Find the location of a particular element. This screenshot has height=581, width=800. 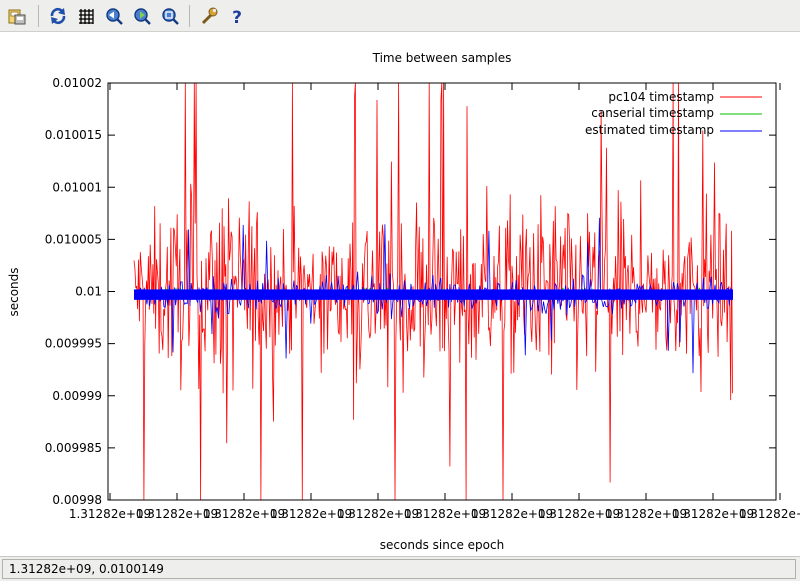

status-bar: 1.31282e+09, 0.0100149 is located at coordinates (400, 568).